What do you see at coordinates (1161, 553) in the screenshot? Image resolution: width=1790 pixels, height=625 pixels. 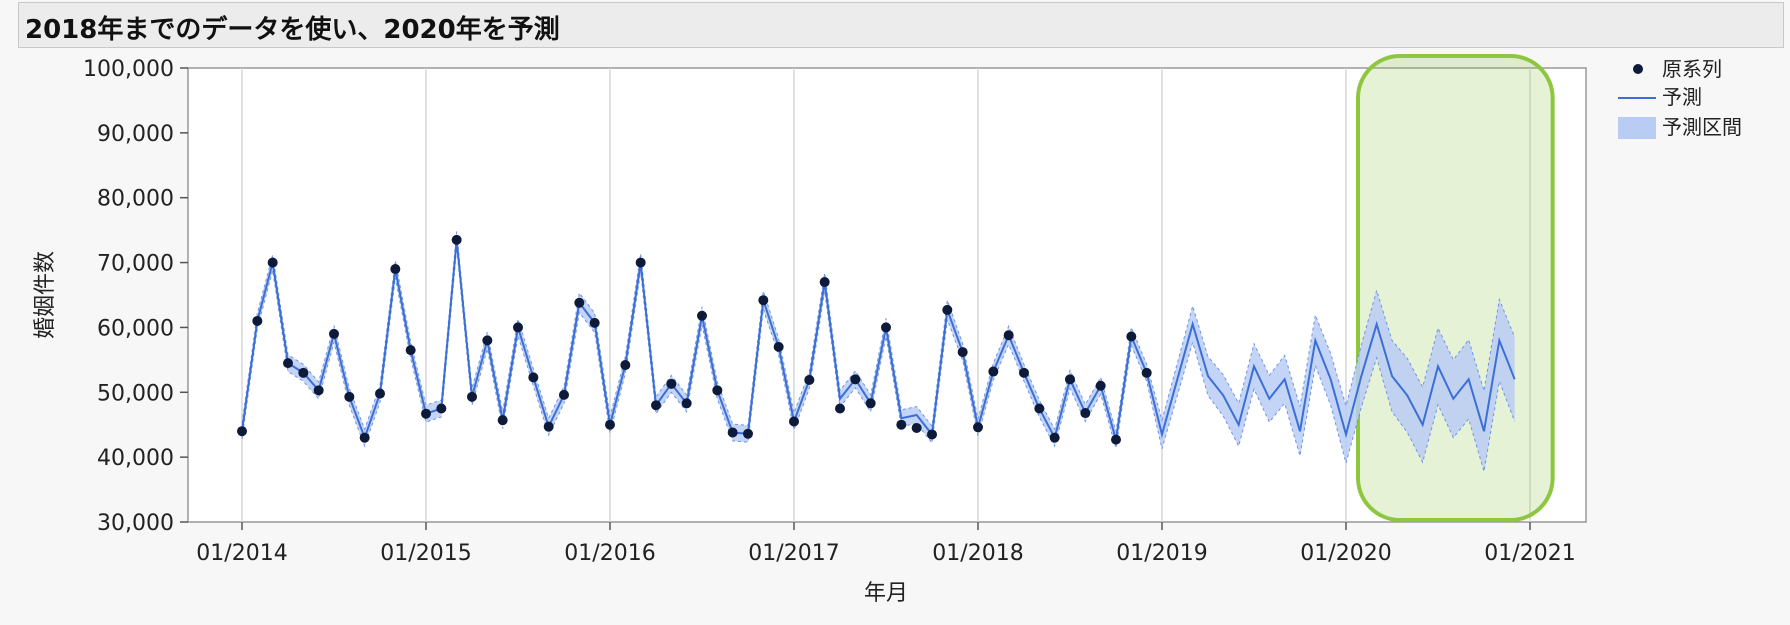 I see `x-tick-label: 01/2019` at bounding box center [1161, 553].